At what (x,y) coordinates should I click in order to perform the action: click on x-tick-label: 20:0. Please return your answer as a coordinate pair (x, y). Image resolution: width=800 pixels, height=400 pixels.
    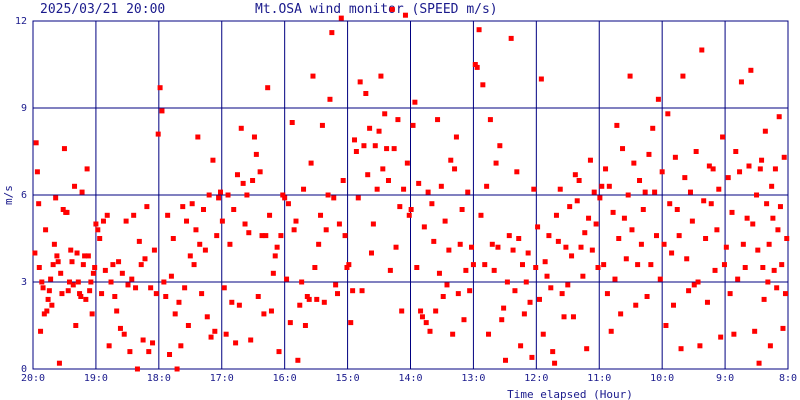
    Looking at the image, I should click on (33, 378).